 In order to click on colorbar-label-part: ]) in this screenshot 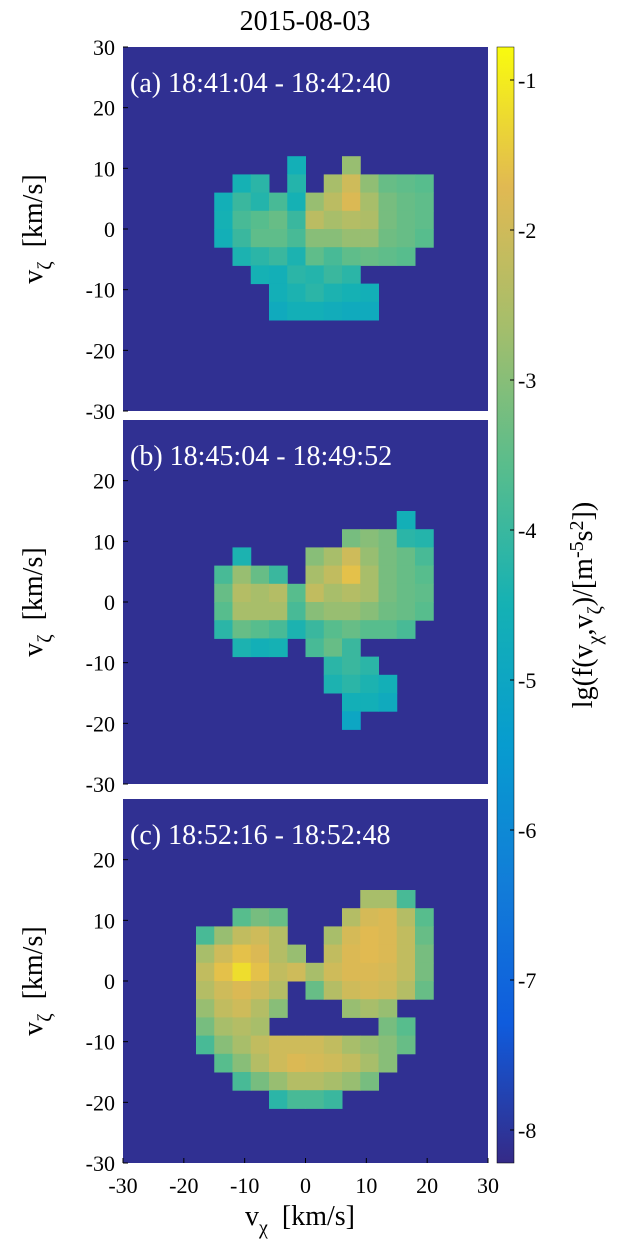, I will do `click(583, 511)`.